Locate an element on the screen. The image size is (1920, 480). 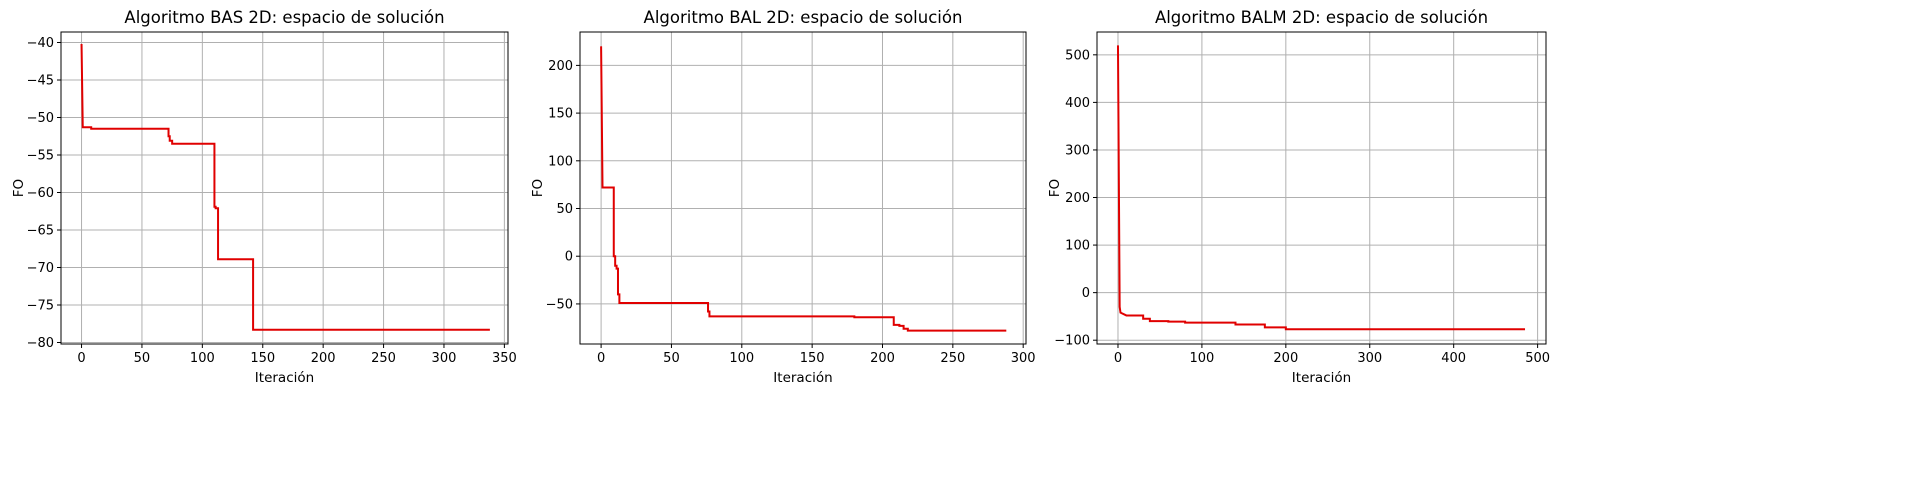
x-tick-label: 350 is located at coordinates (504, 358).